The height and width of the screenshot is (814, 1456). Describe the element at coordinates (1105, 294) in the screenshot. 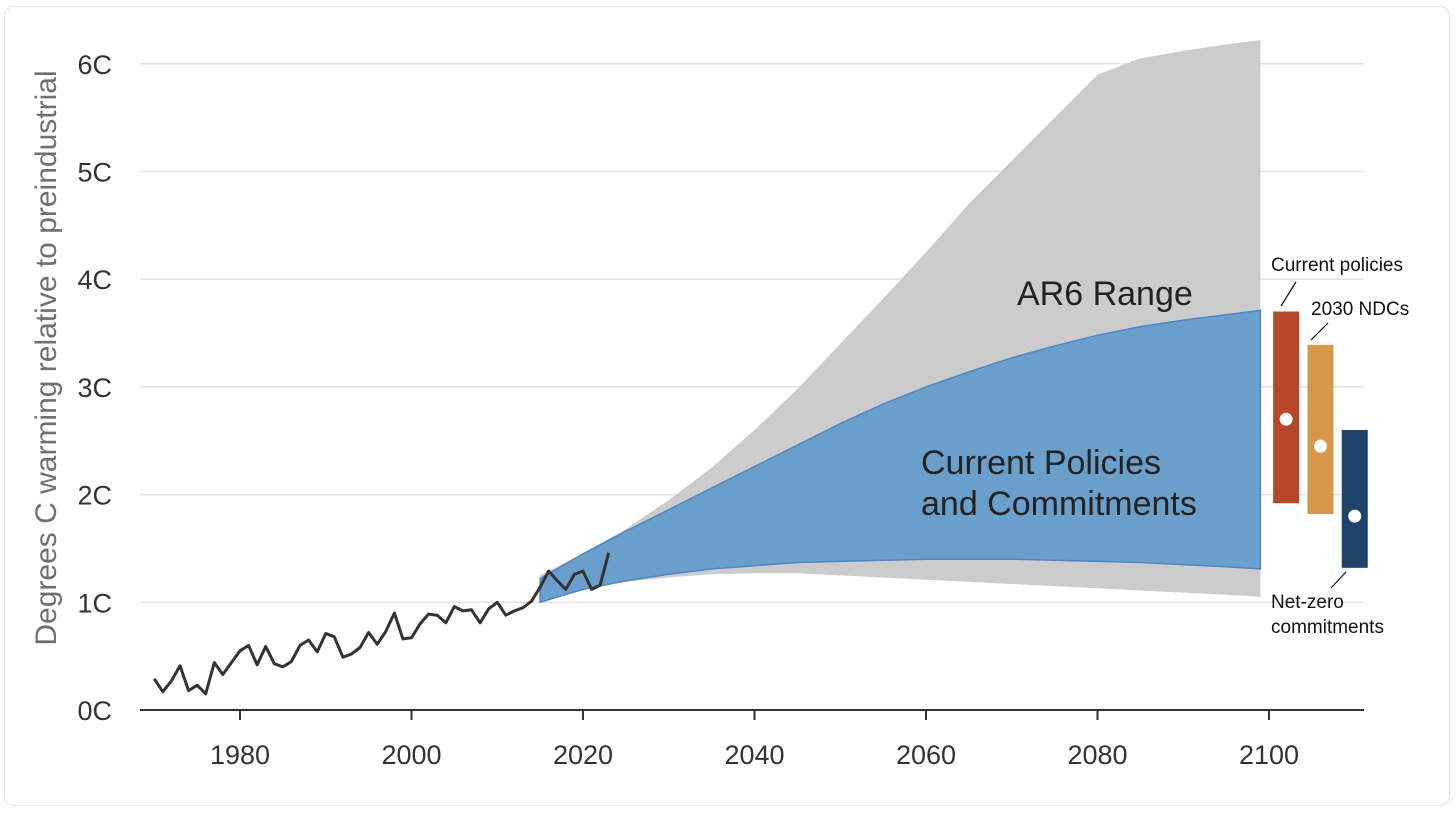

I see `ar6-range-label: AR6 Range` at that location.